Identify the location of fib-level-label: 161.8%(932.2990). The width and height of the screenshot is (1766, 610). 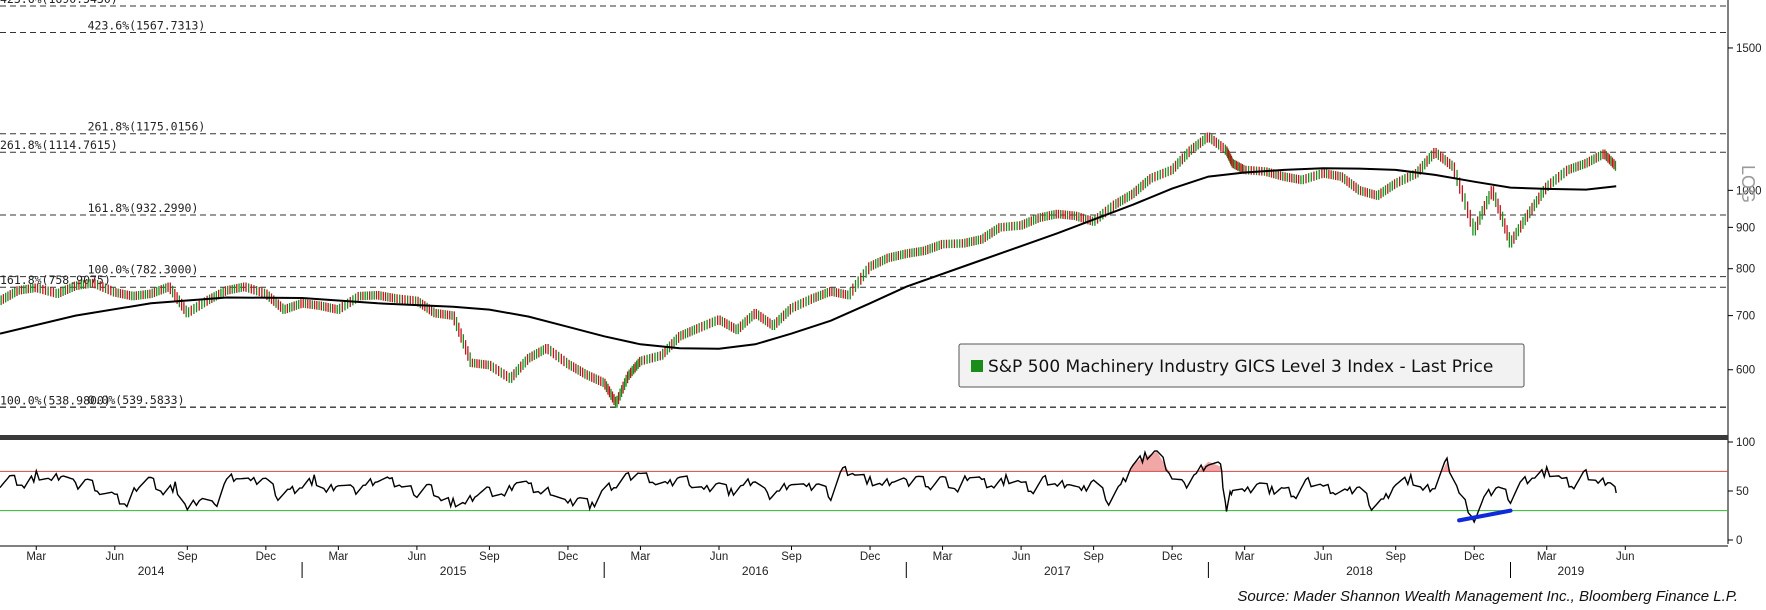
(143, 208).